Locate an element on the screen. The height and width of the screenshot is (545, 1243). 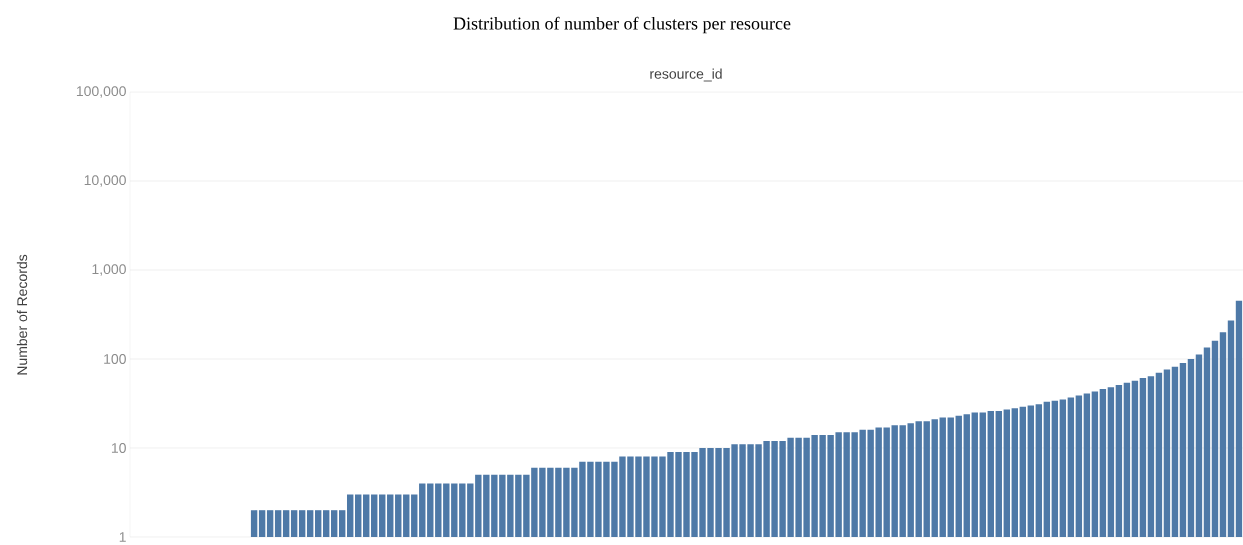
y-tick-label: 100 is located at coordinates (115, 359).